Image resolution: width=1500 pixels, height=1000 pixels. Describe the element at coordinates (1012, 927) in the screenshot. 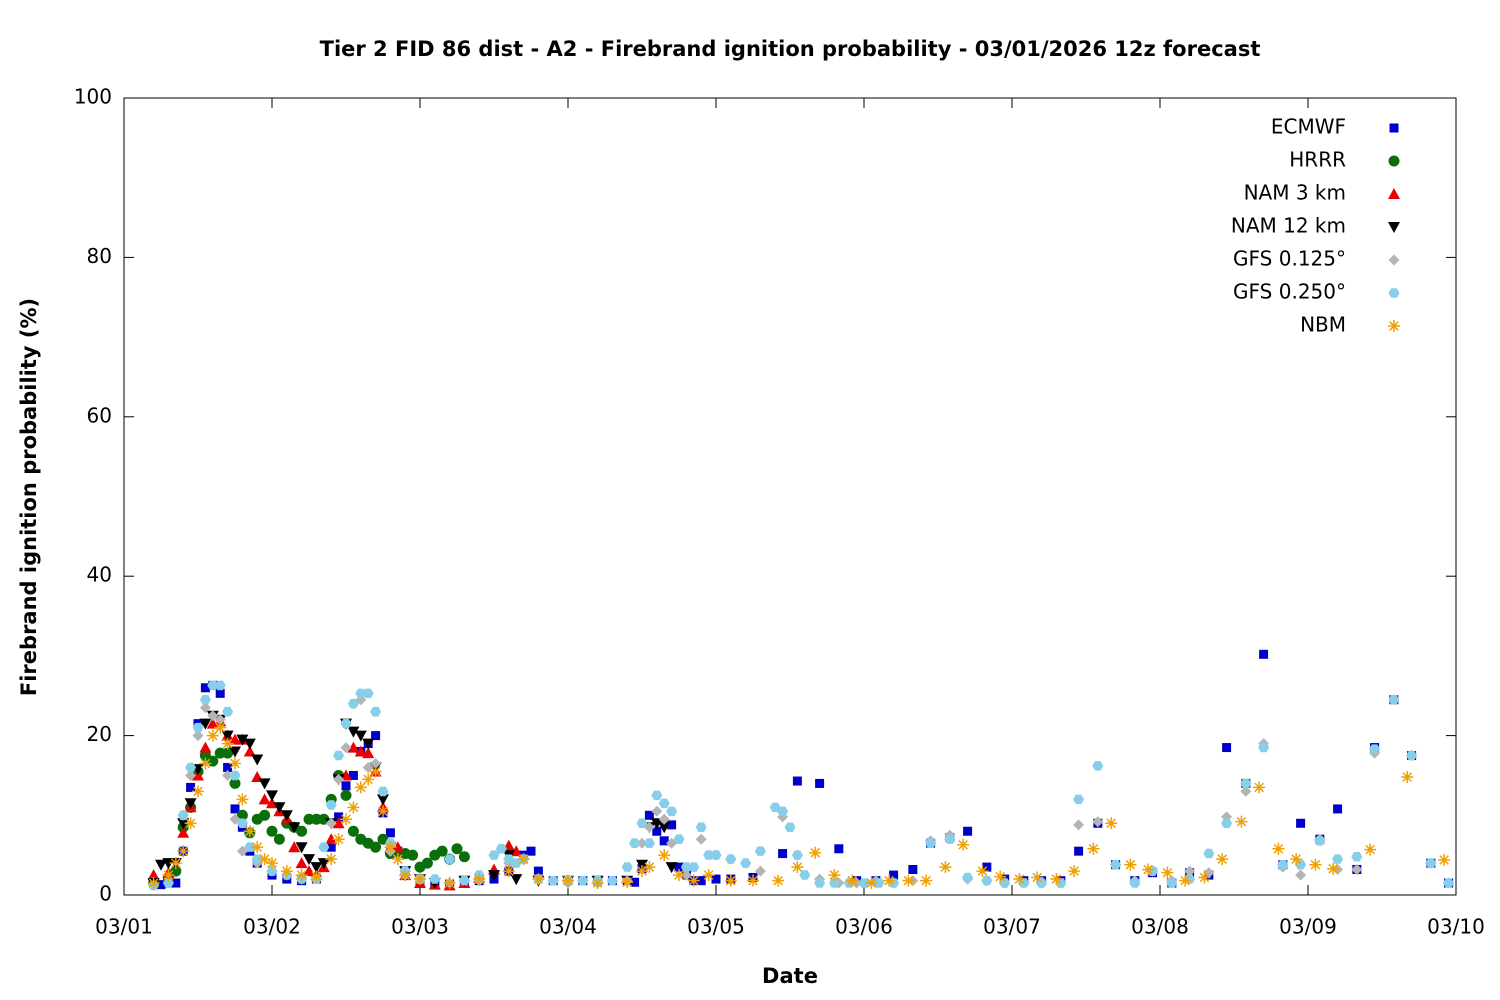

I see `x-tick-label: 03/07` at that location.